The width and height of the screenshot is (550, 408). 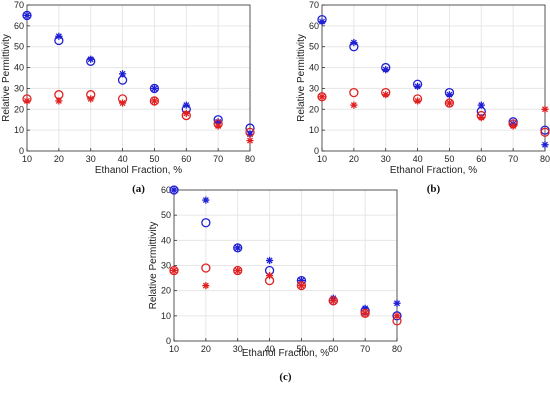 What do you see at coordinates (138, 189) in the screenshot?
I see `panel-label: (a)` at bounding box center [138, 189].